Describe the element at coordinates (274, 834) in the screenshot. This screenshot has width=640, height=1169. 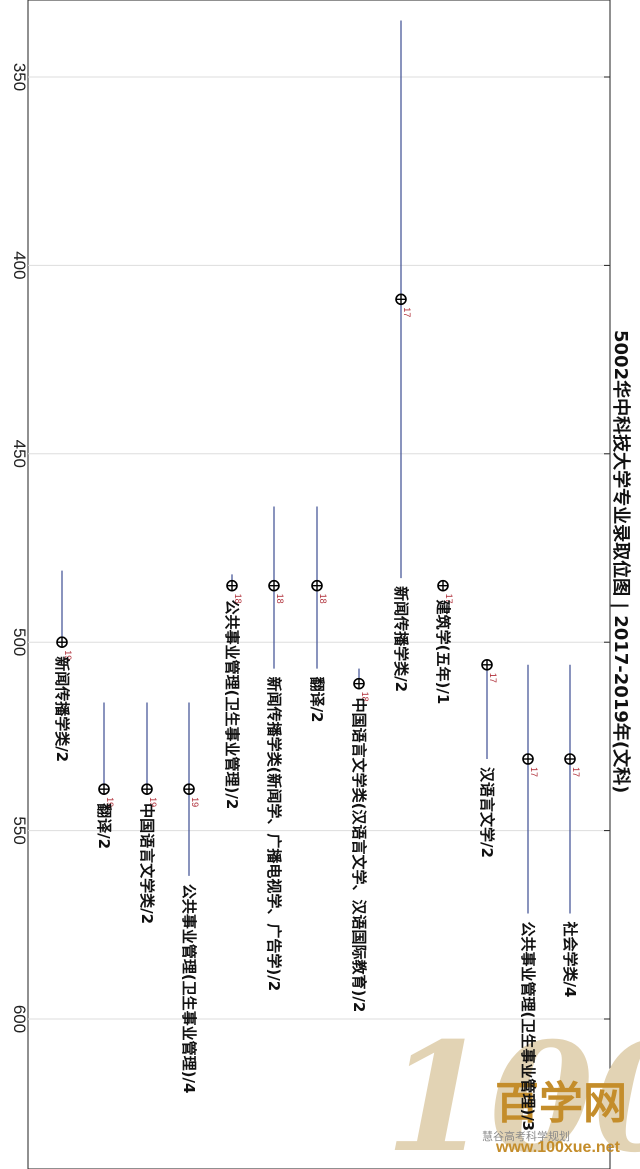
I see `point-label: 新闻传播学类(新闻学、广播电视学、广告学)/2` at that location.